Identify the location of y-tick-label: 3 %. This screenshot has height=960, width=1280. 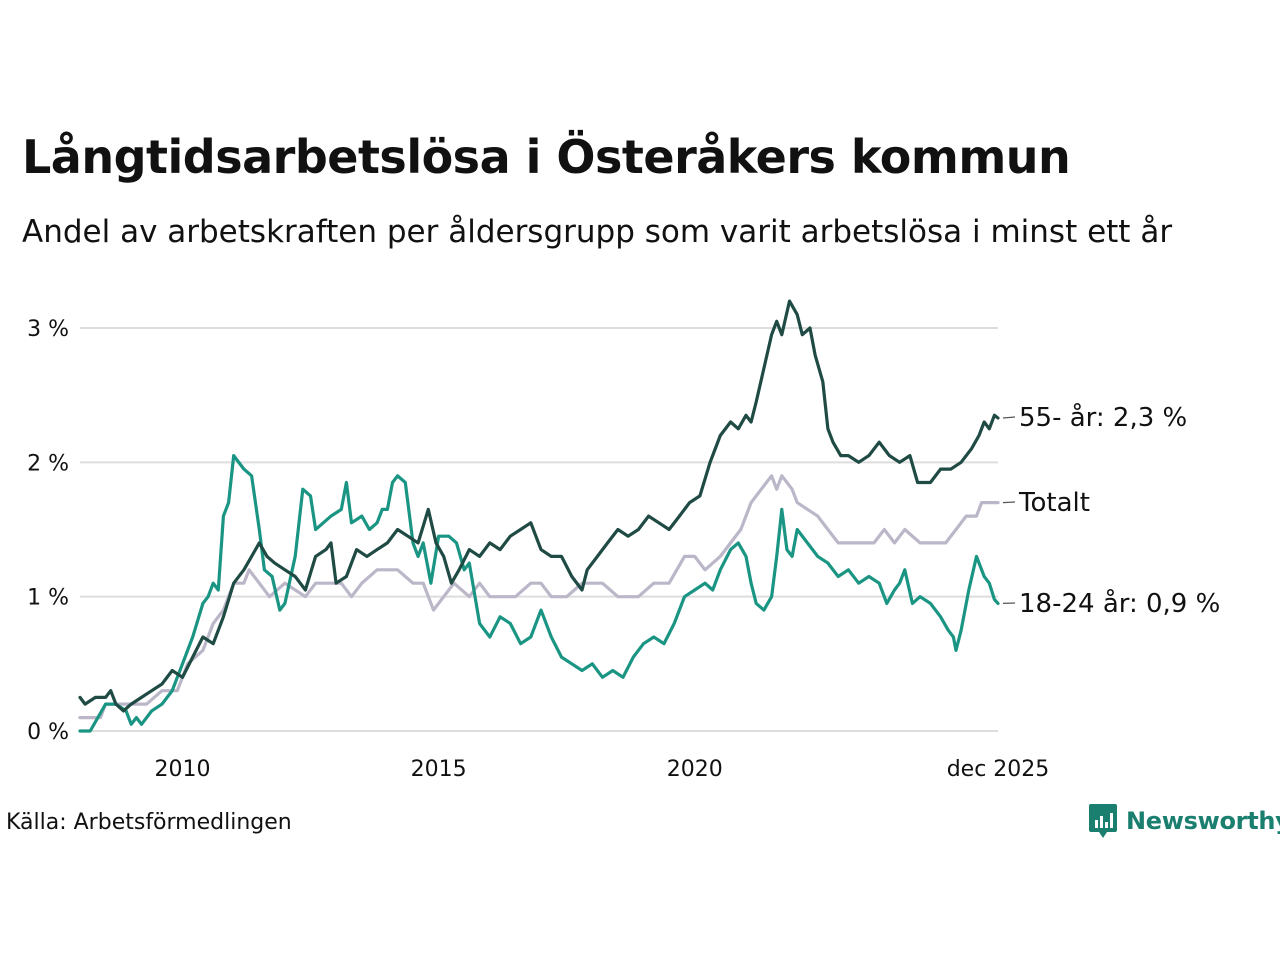
(48, 329).